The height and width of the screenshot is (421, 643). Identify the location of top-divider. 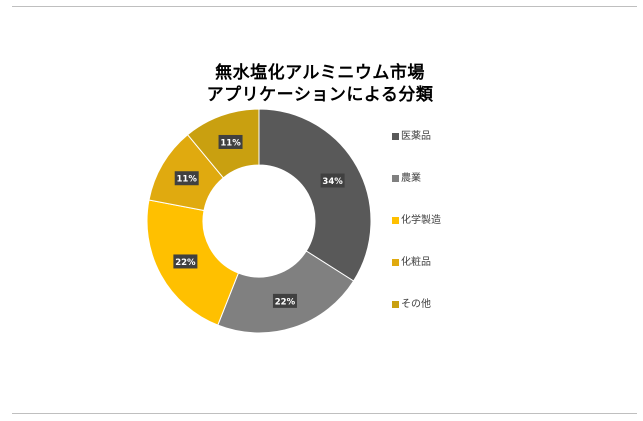
(324, 6).